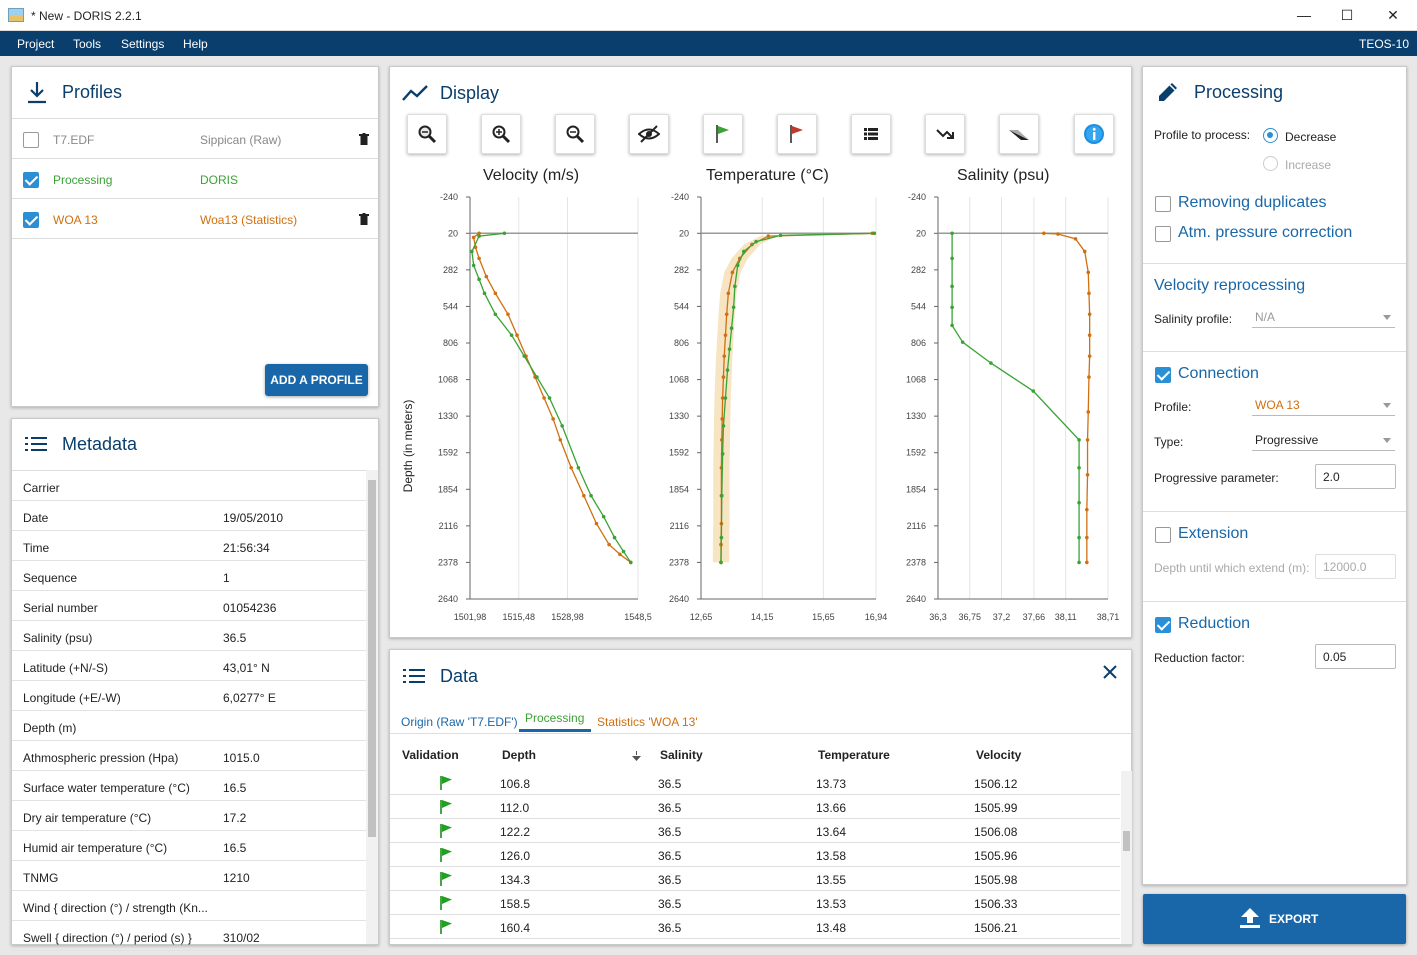  I want to click on col-depth: Depth, so click(519, 755).